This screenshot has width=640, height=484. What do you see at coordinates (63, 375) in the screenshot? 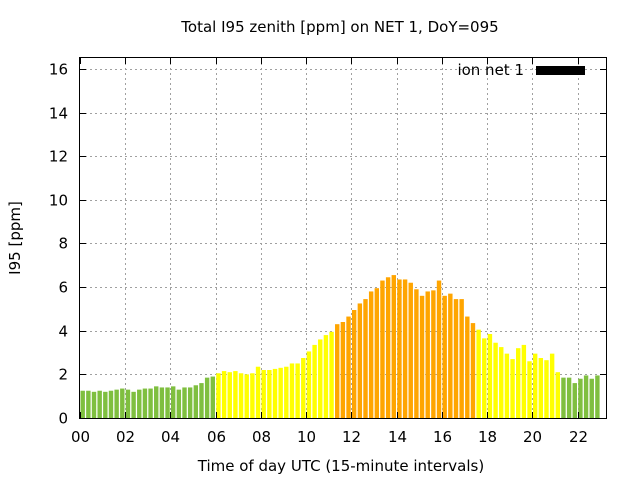
I see `y-tick-label: 2` at bounding box center [63, 375].